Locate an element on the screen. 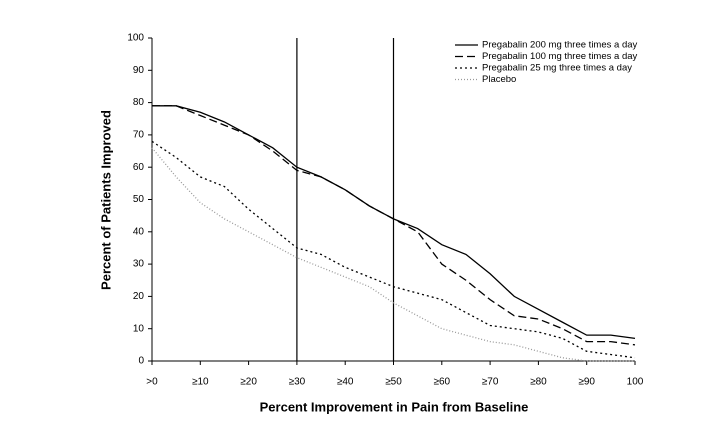 The width and height of the screenshot is (727, 443). y-tick-label: 90 is located at coordinates (139, 70).